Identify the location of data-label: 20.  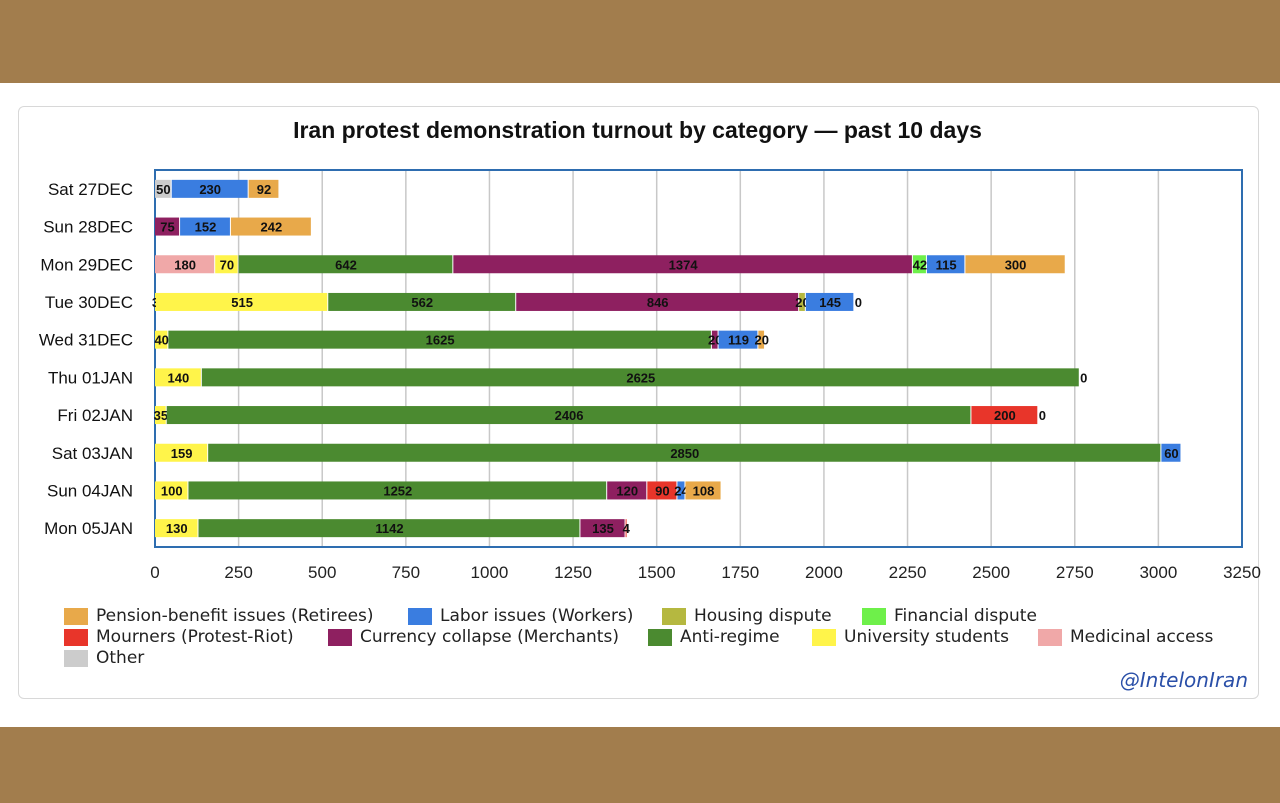
(761, 340).